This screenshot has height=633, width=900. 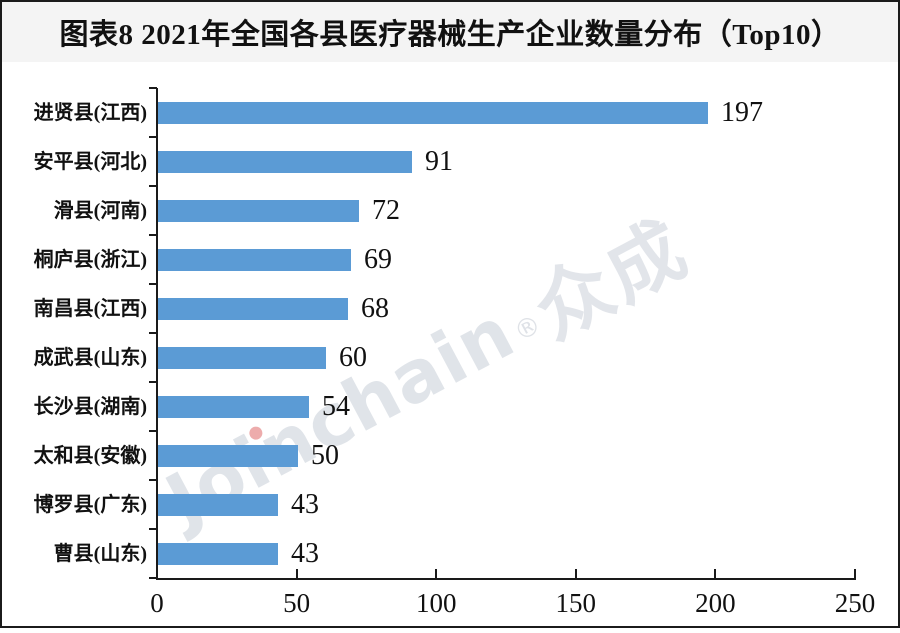 I want to click on x-axis-tick-label: 250, so click(x=855, y=603).